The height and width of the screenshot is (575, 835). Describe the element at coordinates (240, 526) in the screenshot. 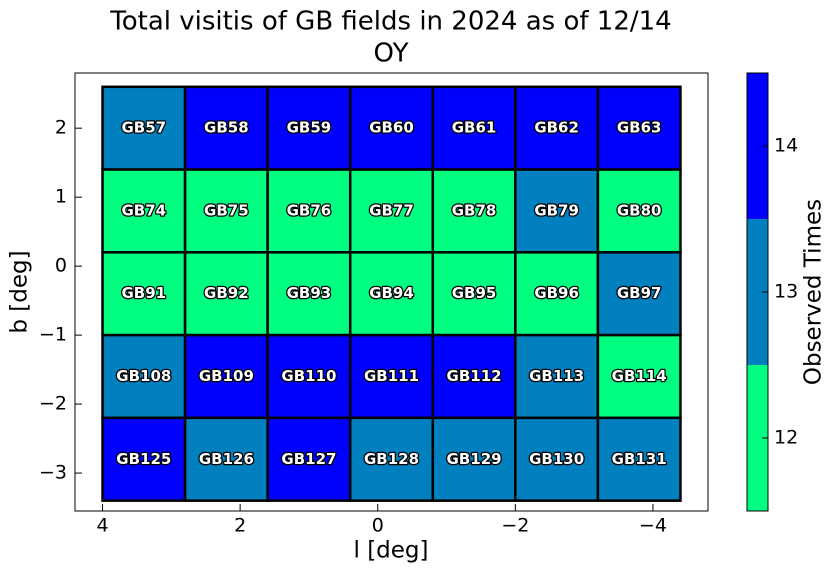

I see `x-tick-label: 2` at that location.